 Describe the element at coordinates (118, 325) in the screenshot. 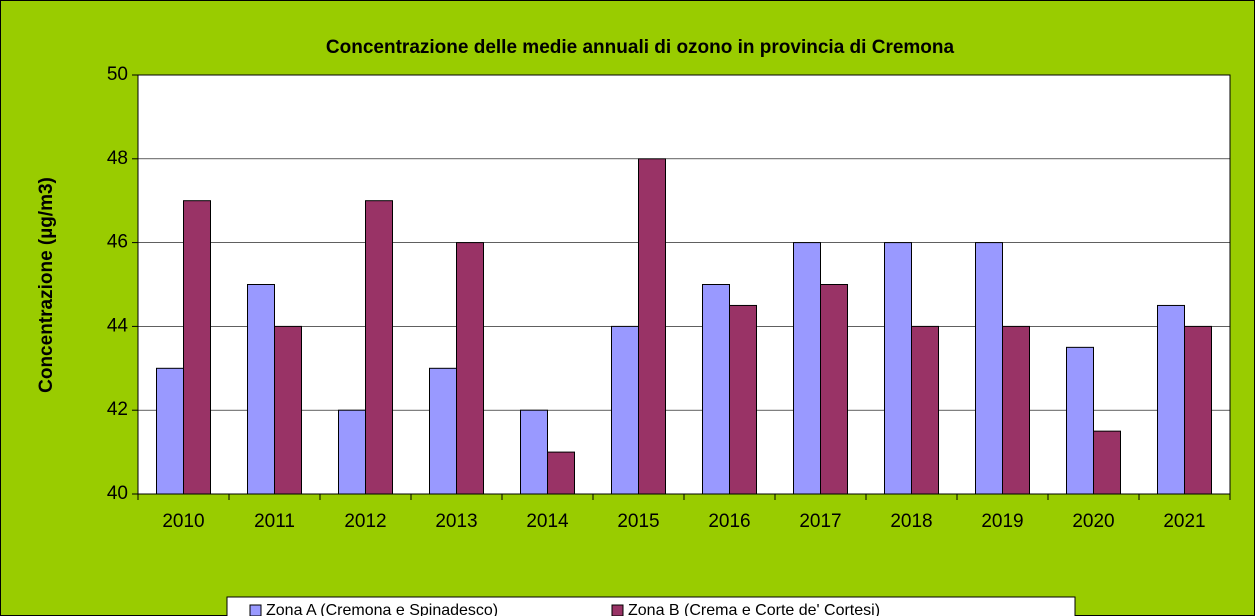

I see `y-tick-label: 44` at that location.